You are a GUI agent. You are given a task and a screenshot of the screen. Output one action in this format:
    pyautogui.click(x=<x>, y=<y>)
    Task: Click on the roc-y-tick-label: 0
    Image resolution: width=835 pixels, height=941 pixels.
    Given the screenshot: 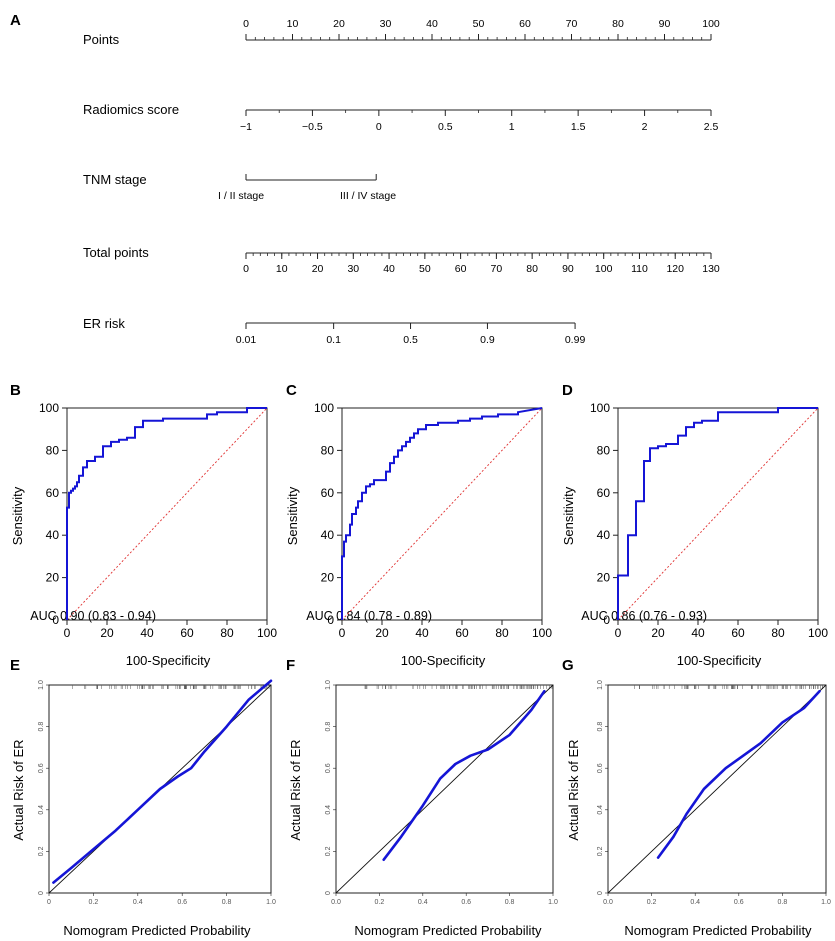 What is the action you would take?
    pyautogui.click(x=330, y=620)
    